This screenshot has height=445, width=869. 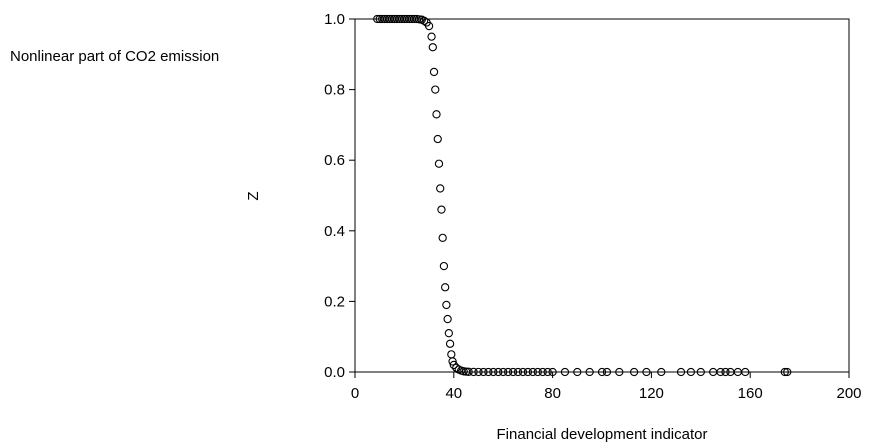 I want to click on y-tick-label: 1.0, so click(x=334, y=19).